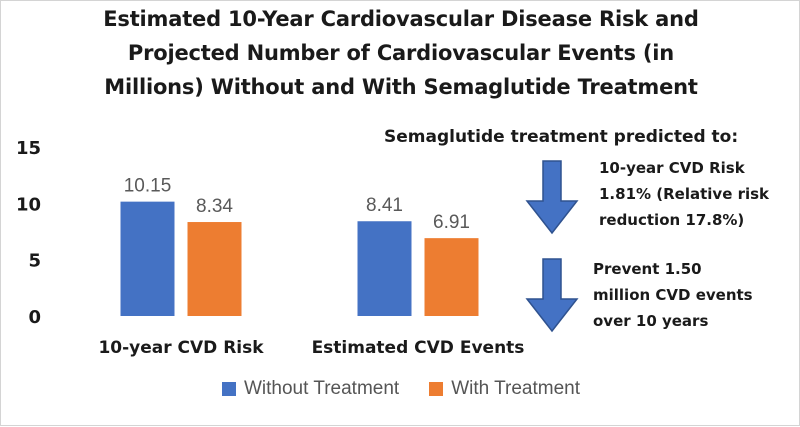 The width and height of the screenshot is (800, 427). What do you see at coordinates (28, 204) in the screenshot?
I see `y-tick-label: 10` at bounding box center [28, 204].